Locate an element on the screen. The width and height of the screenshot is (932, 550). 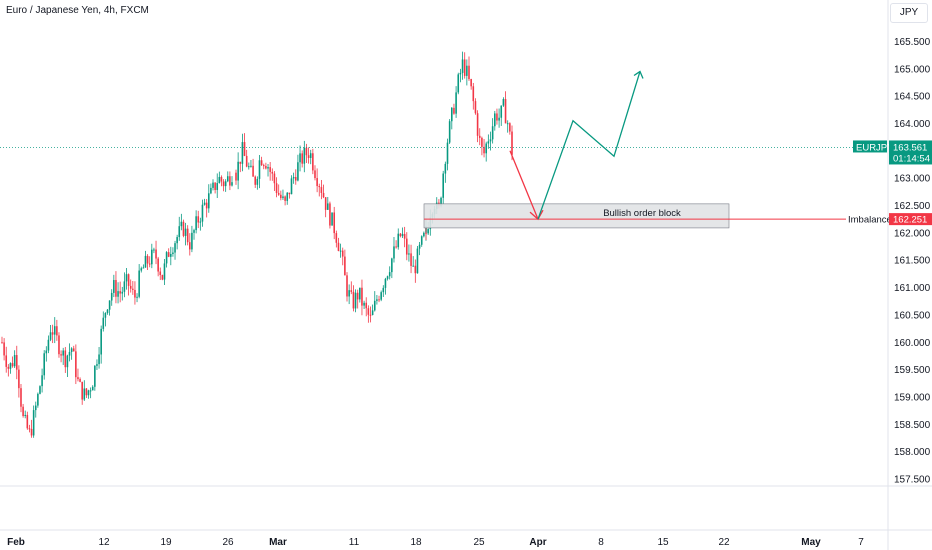
y-tick-label: 163.000 is located at coordinates (912, 179).